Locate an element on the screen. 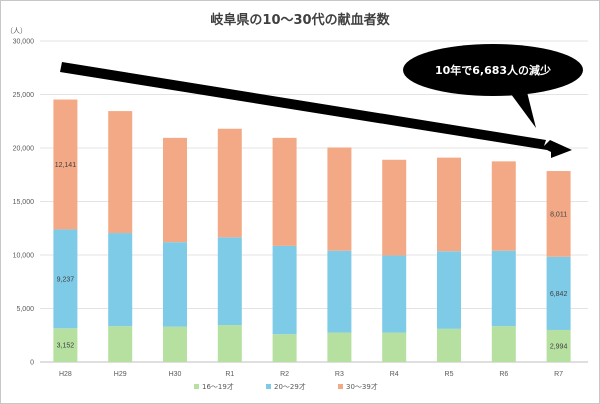 The height and width of the screenshot is (404, 600). y-axis-ticks: 0 5,000 10,000 15,000 20,000 25,000 30,000 is located at coordinates (24, 203).